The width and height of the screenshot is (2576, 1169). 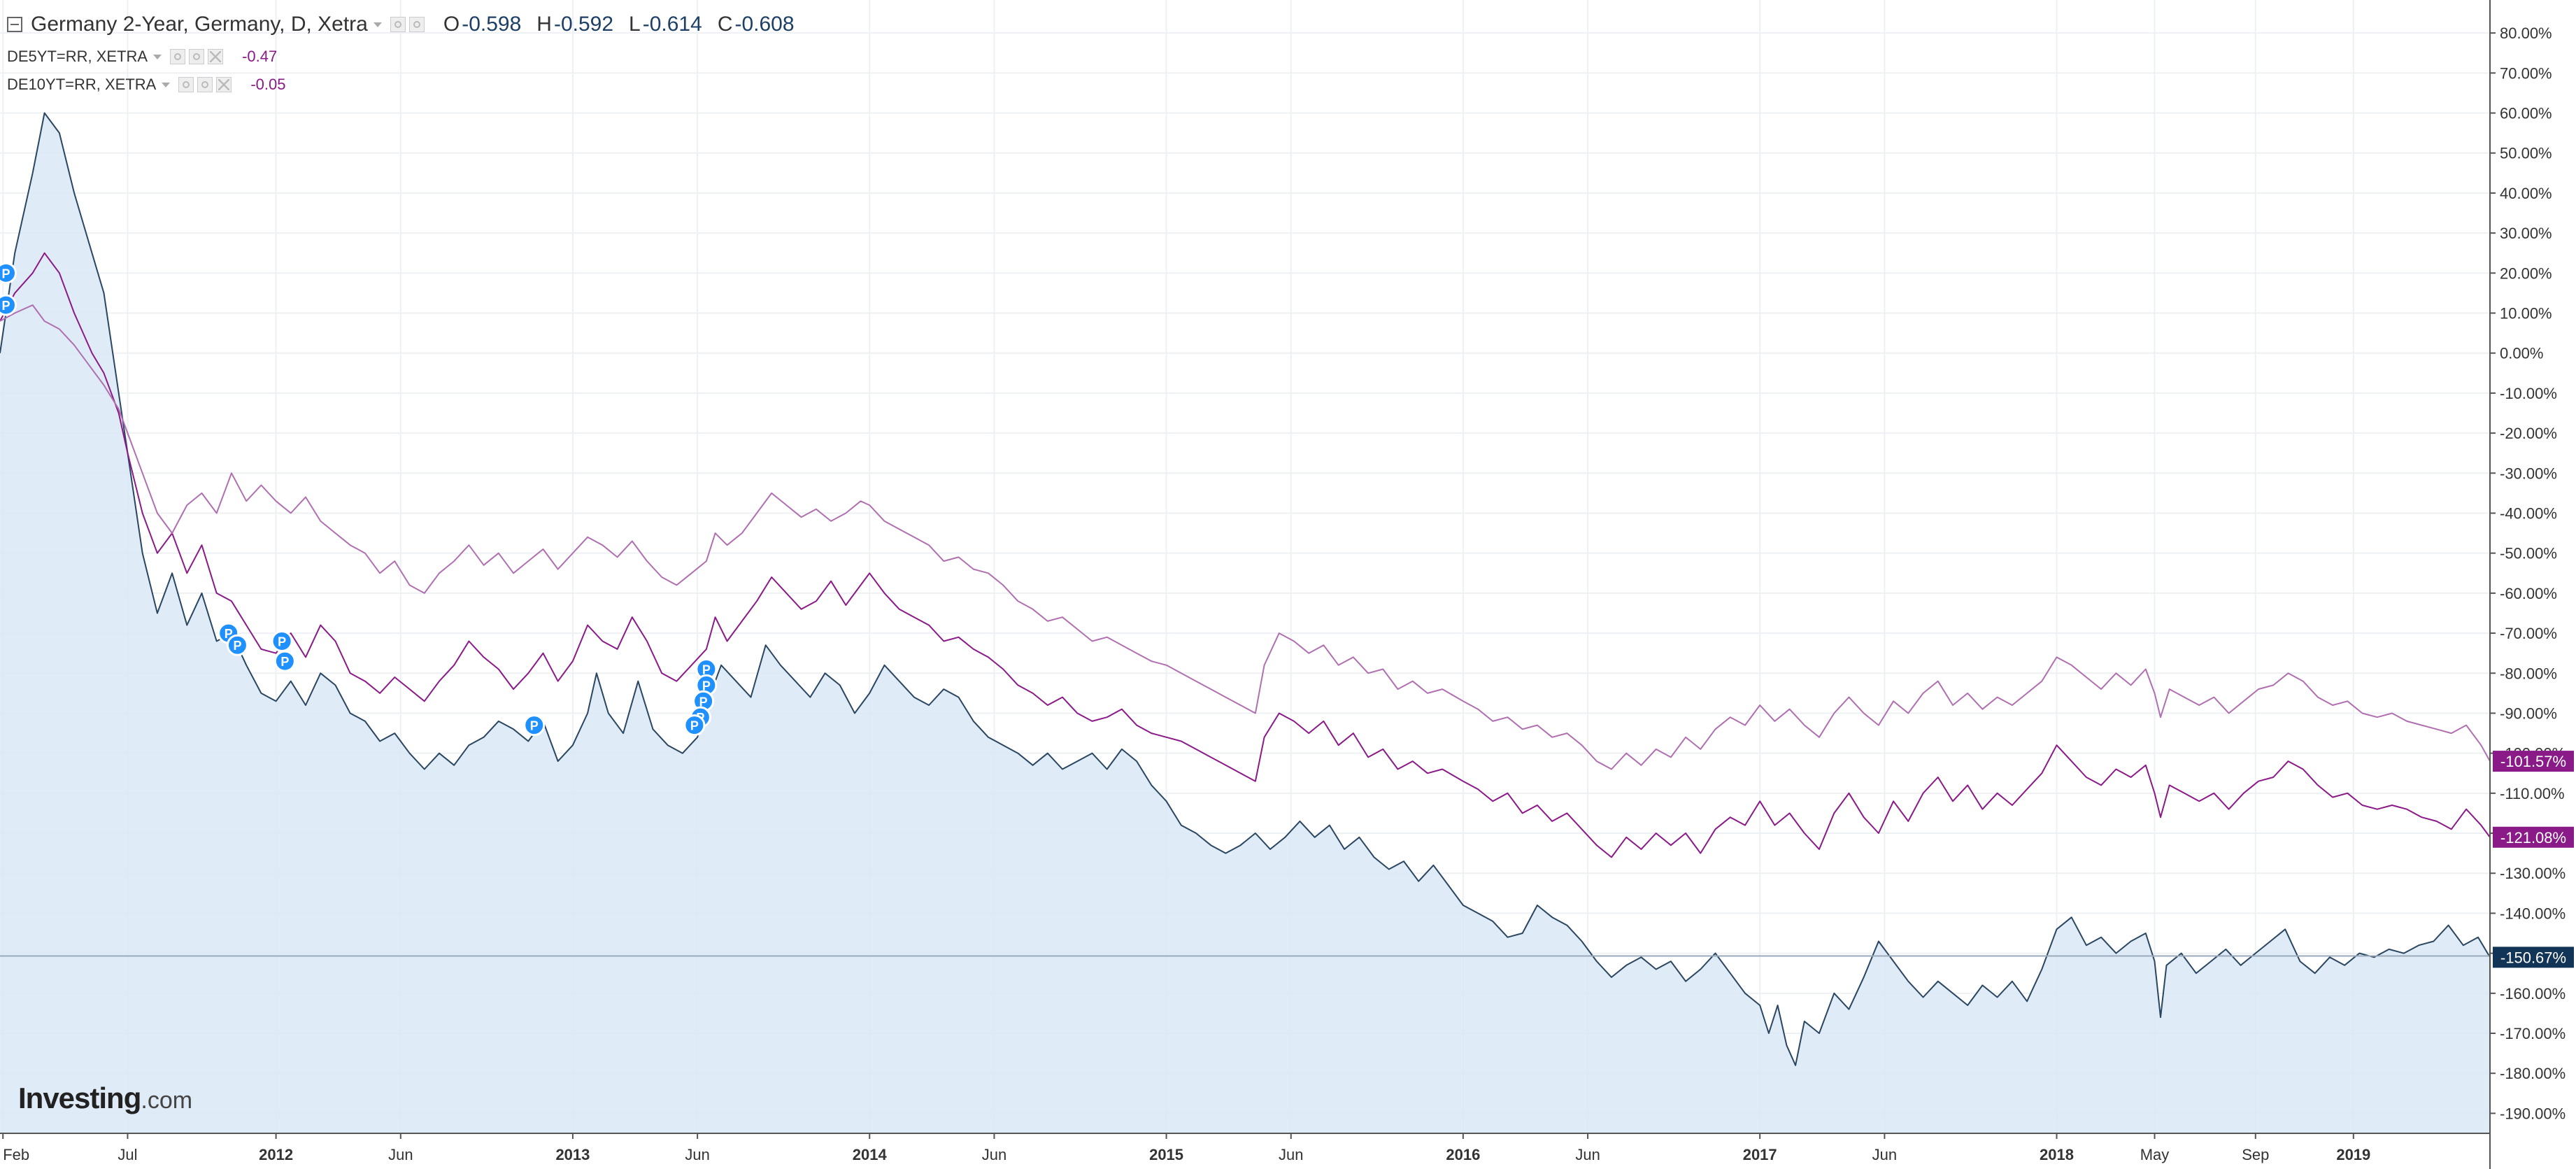 I want to click on instrument-title: Germany 2-Year, Germany, D, Xetra, so click(x=199, y=24).